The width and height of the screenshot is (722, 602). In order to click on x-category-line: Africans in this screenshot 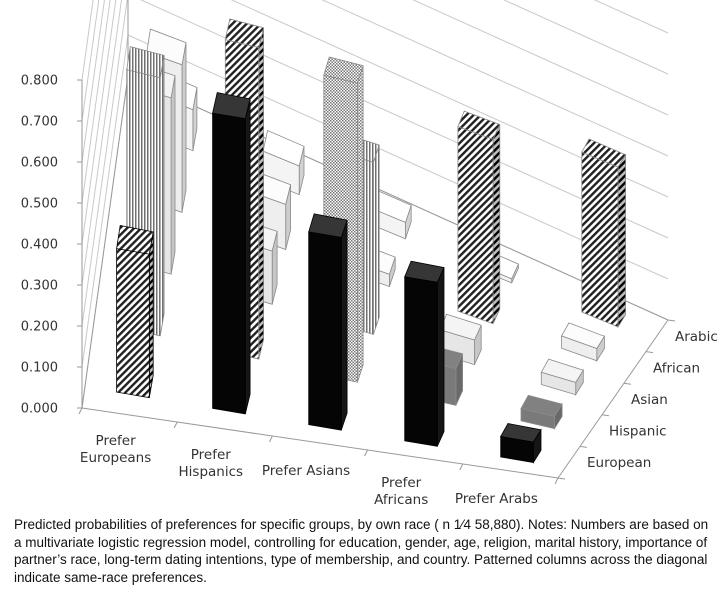, I will do `click(401, 500)`.